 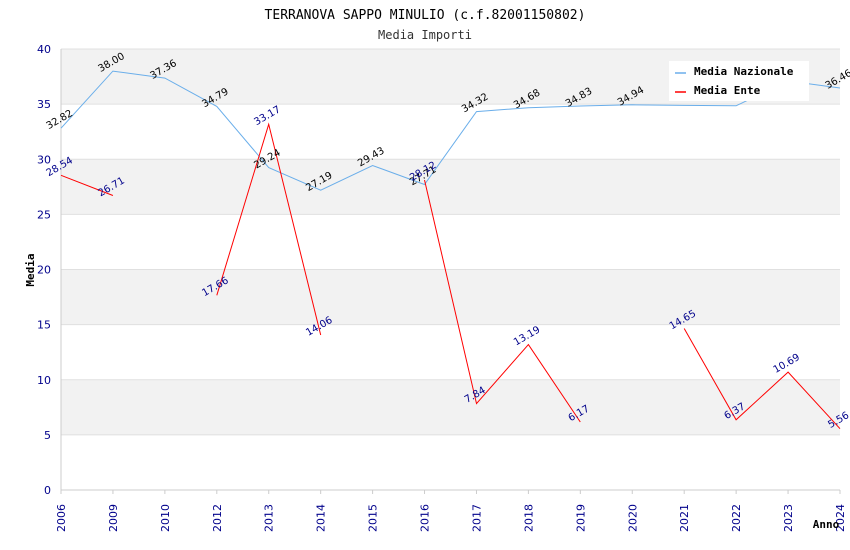 I want to click on x-tick-label: 2024, so click(x=840, y=518).